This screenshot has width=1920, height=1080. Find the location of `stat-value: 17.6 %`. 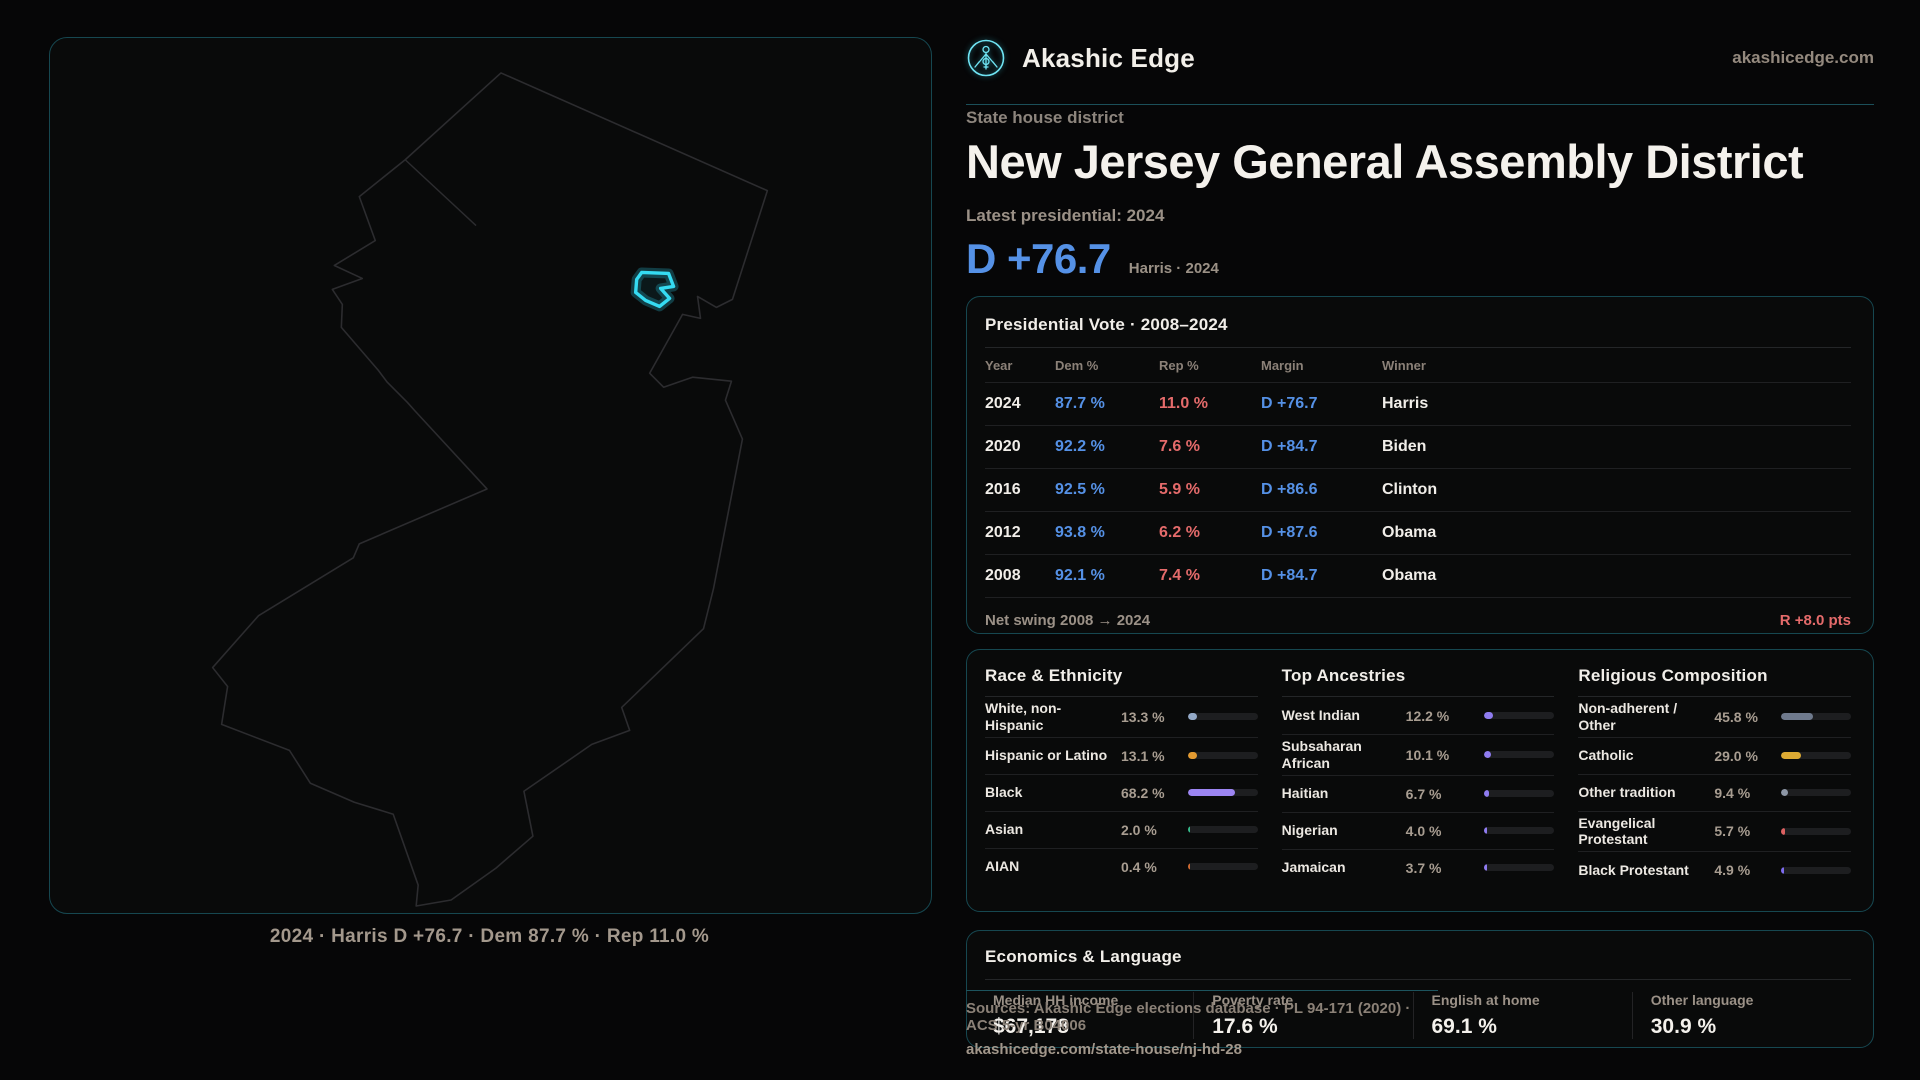

stat-value: 17.6 % is located at coordinates (1245, 1026).